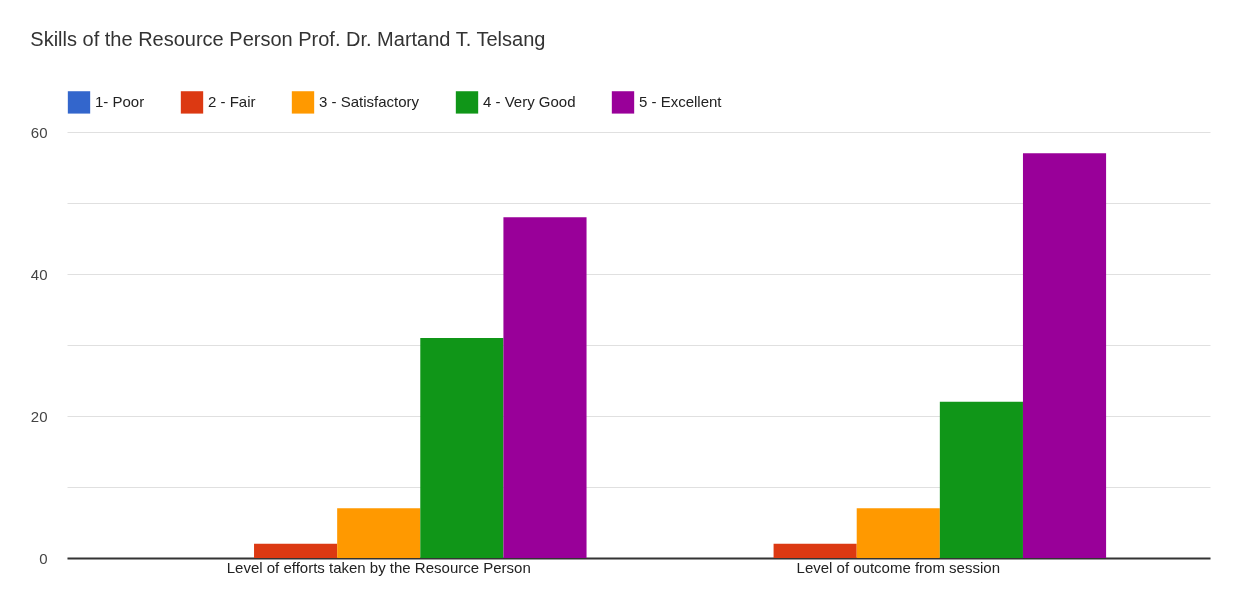 This screenshot has height=603, width=1259. Describe the element at coordinates (120, 102) in the screenshot. I see `legend-label: 1- Poor` at that location.